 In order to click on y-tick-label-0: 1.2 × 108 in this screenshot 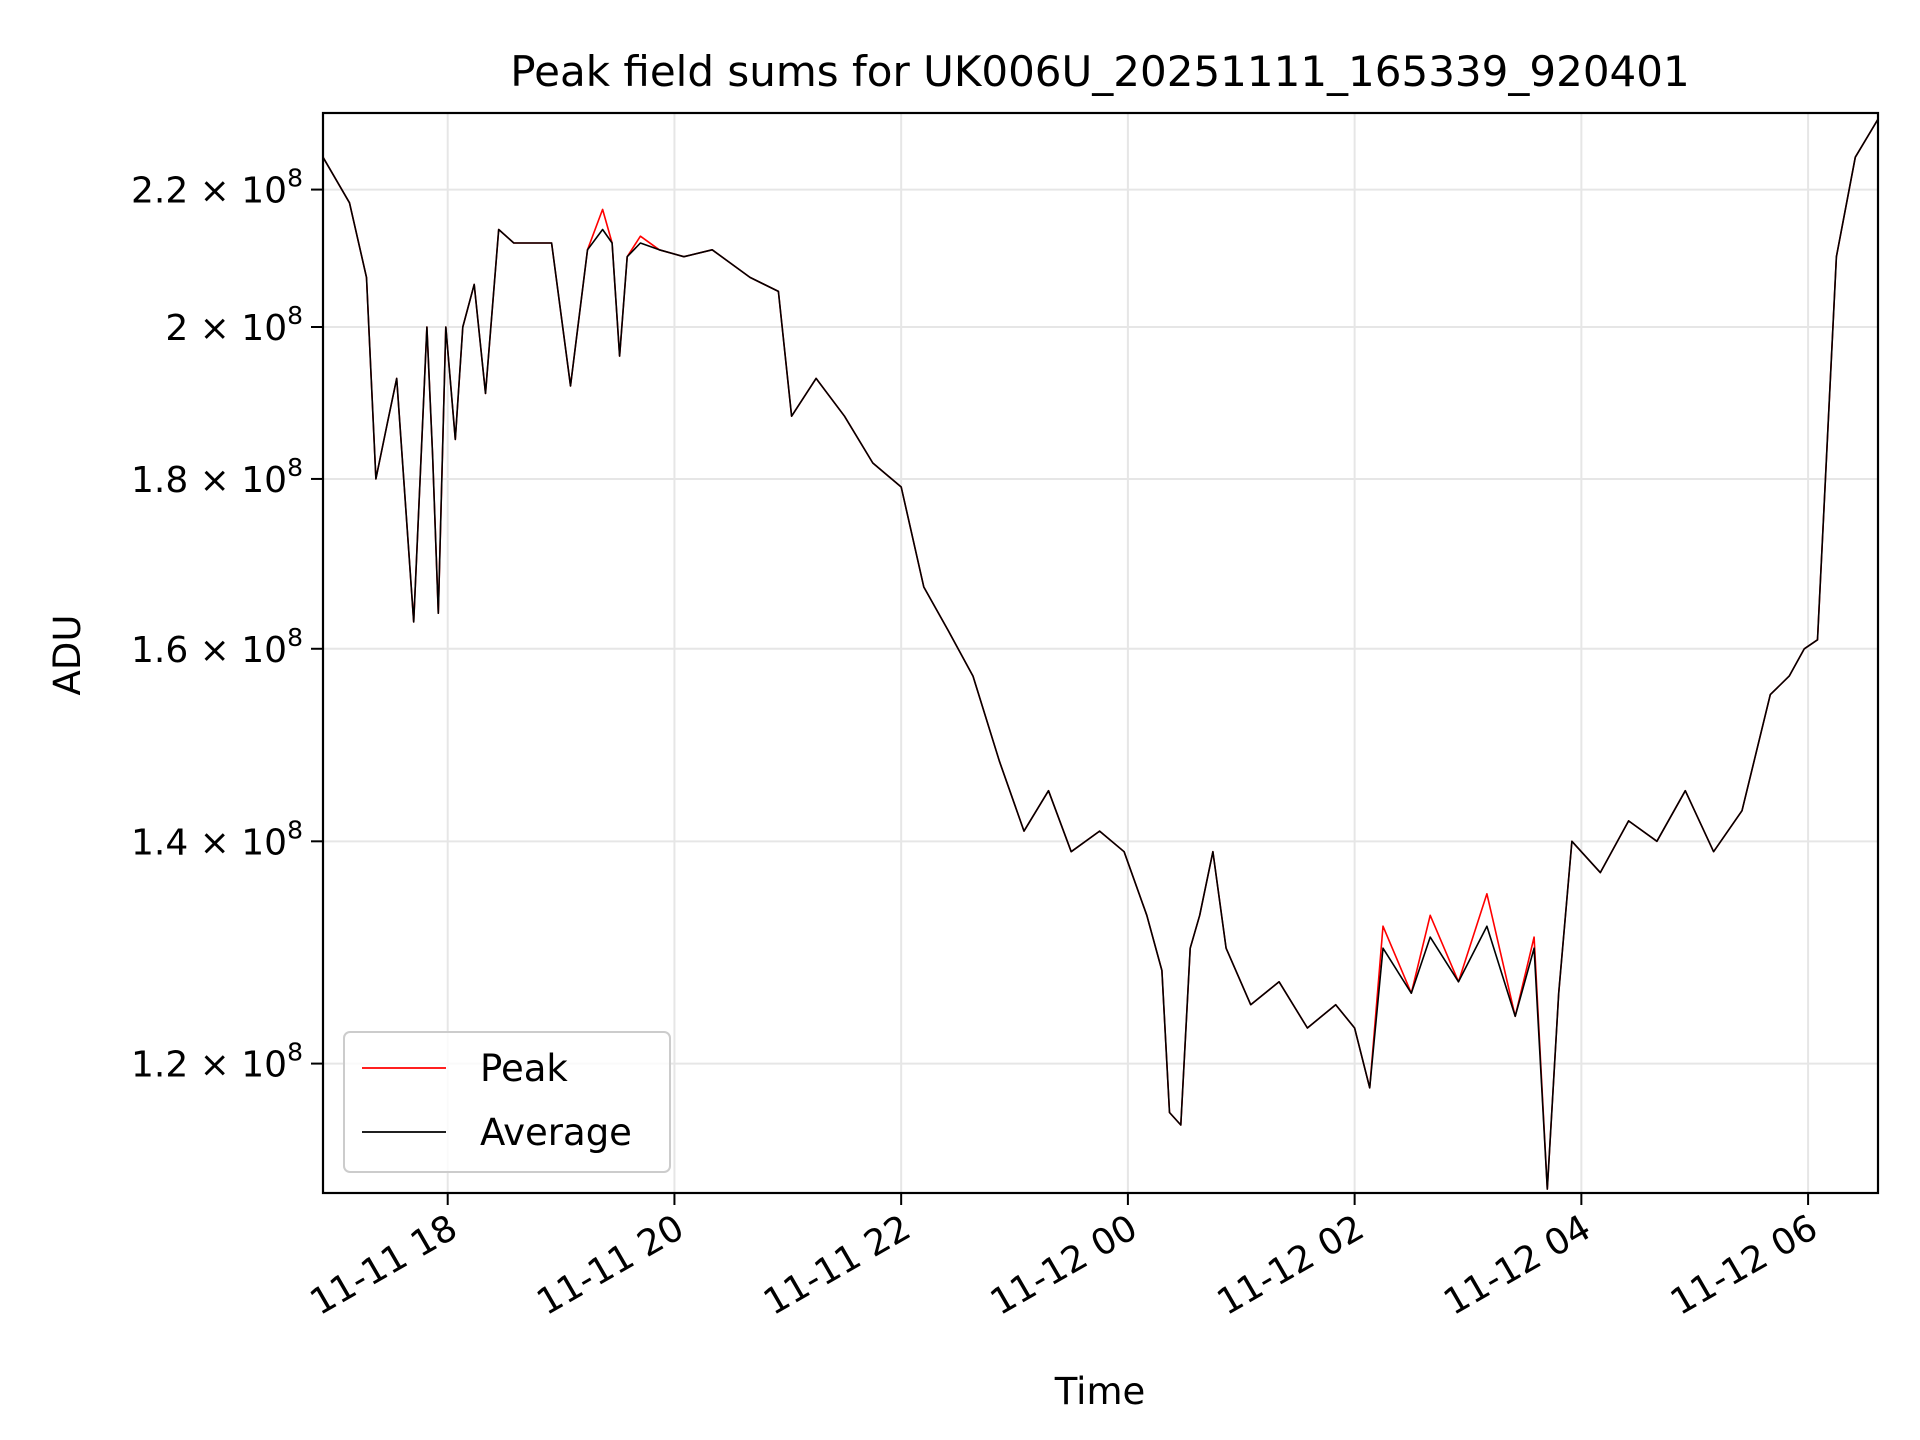, I will do `click(217, 1062)`.